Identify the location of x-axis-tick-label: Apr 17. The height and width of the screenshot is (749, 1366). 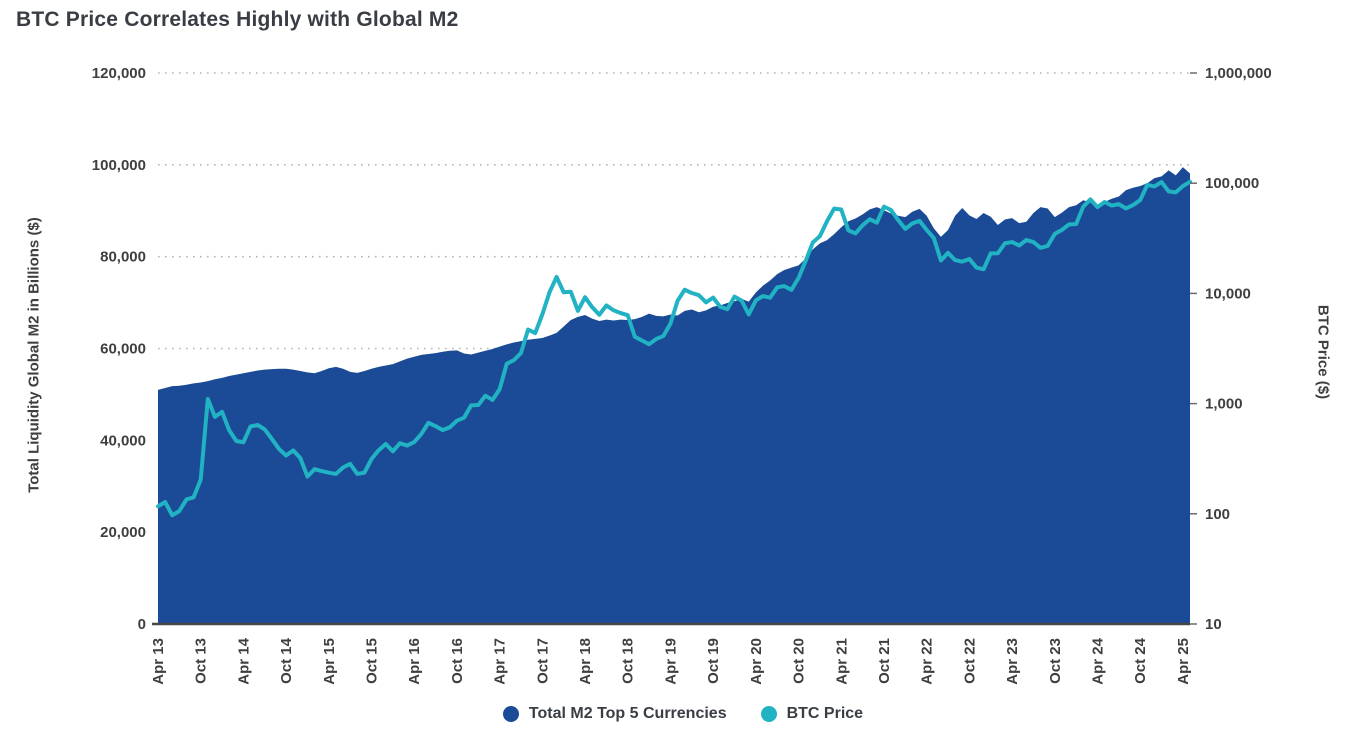
(500, 661).